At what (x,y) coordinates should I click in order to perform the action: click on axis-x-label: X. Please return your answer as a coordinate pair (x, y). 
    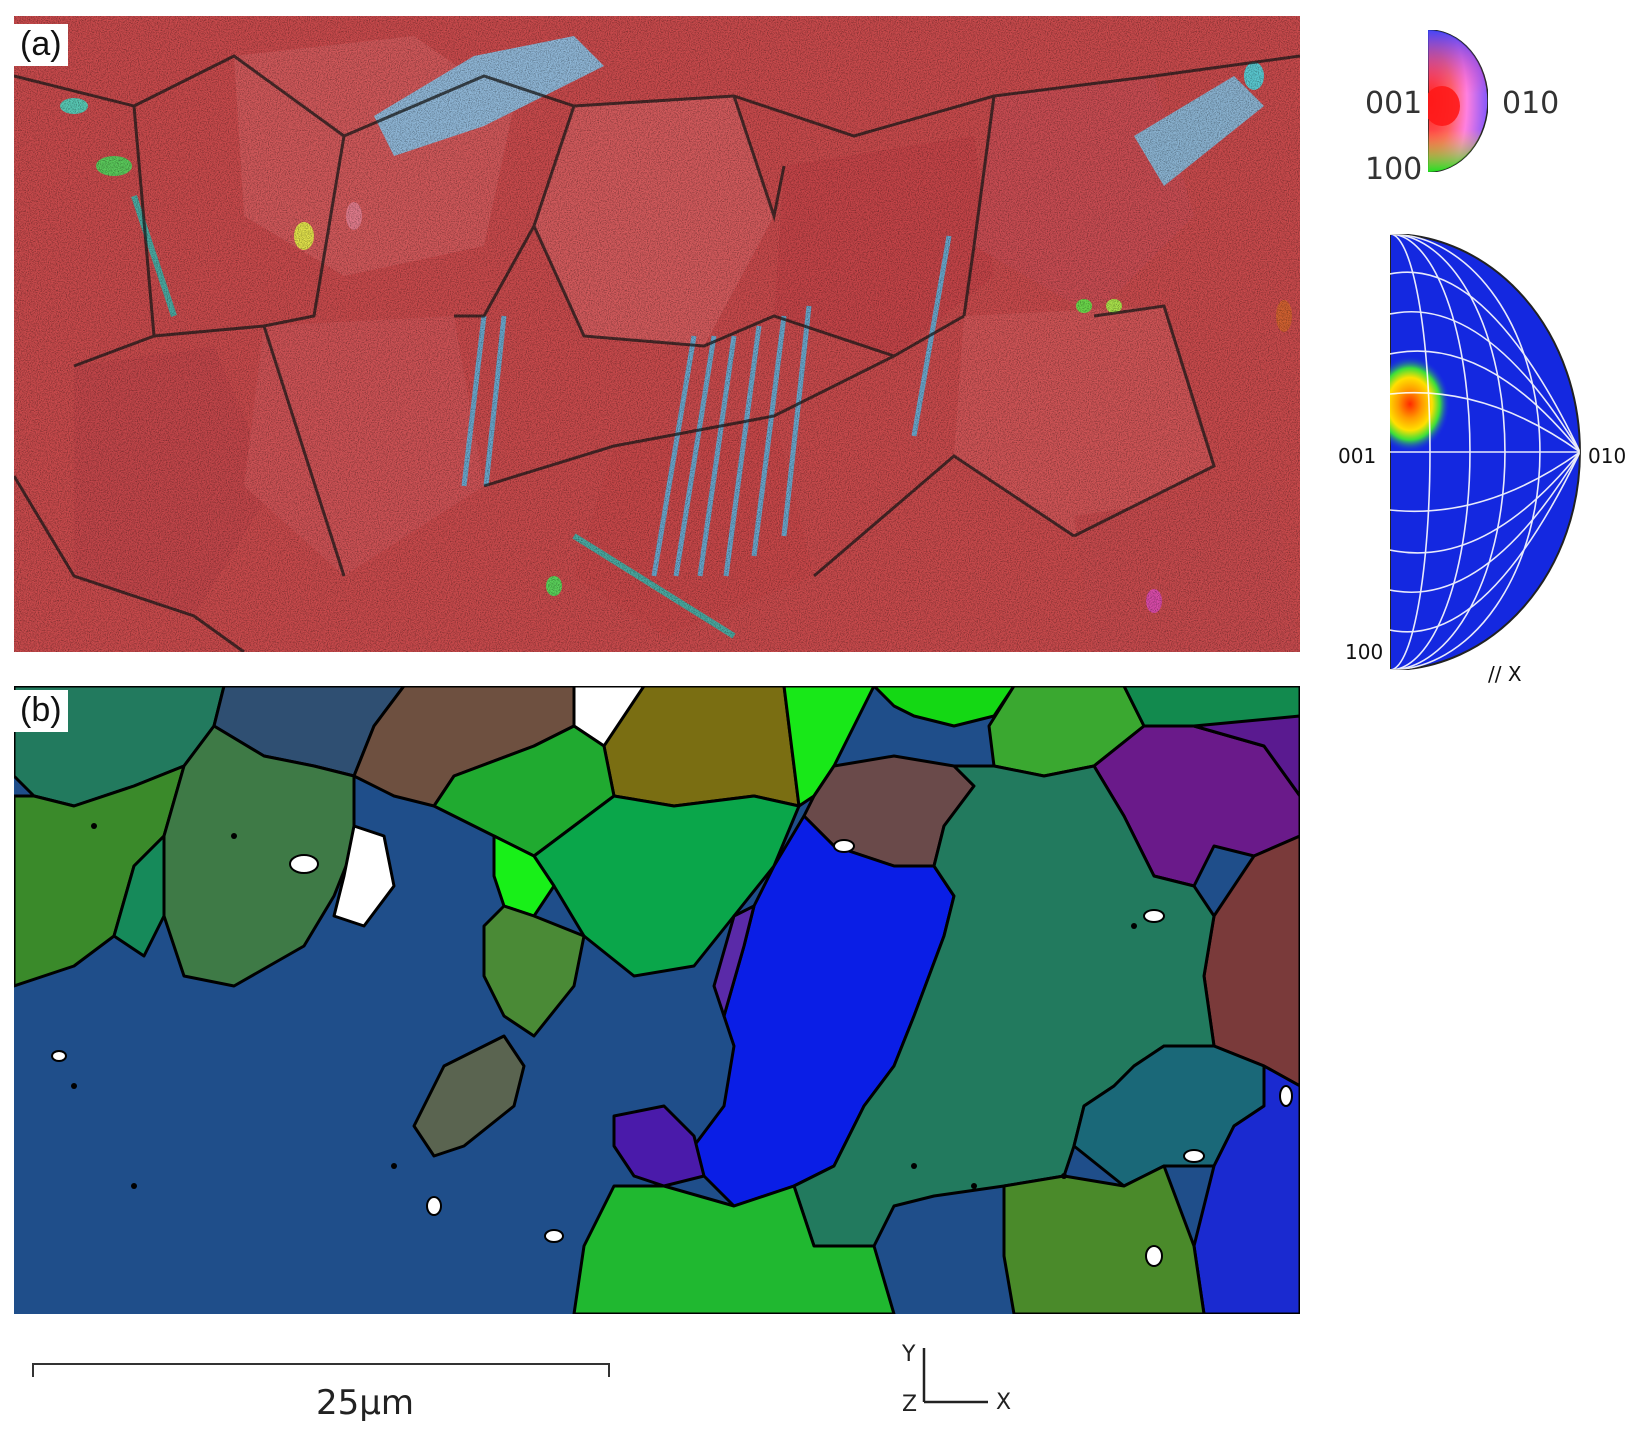
    Looking at the image, I should click on (1004, 1402).